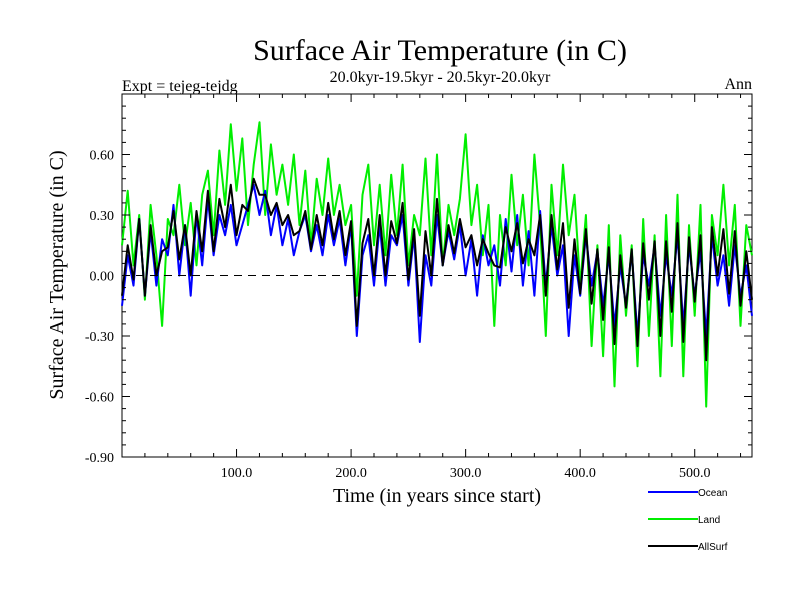 The height and width of the screenshot is (600, 800). I want to click on x-tick-label: 200.0, so click(351, 473).